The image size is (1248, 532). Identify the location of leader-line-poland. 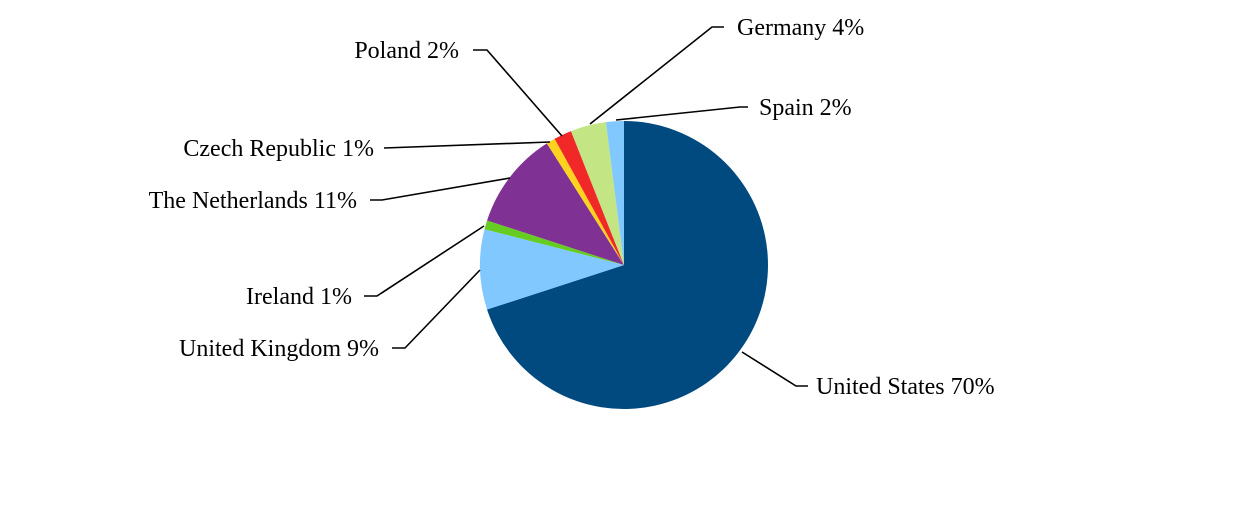
(518, 93).